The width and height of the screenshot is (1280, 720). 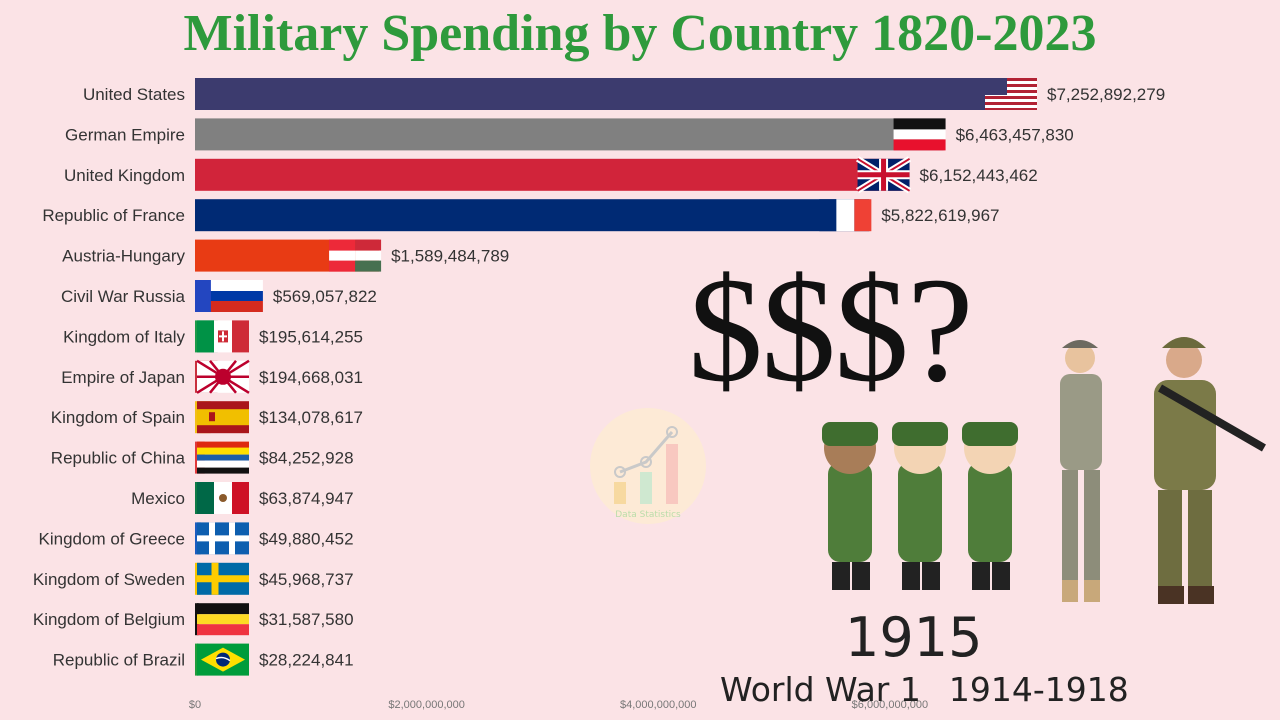 What do you see at coordinates (125, 134) in the screenshot?
I see `category-label: German Empire` at bounding box center [125, 134].